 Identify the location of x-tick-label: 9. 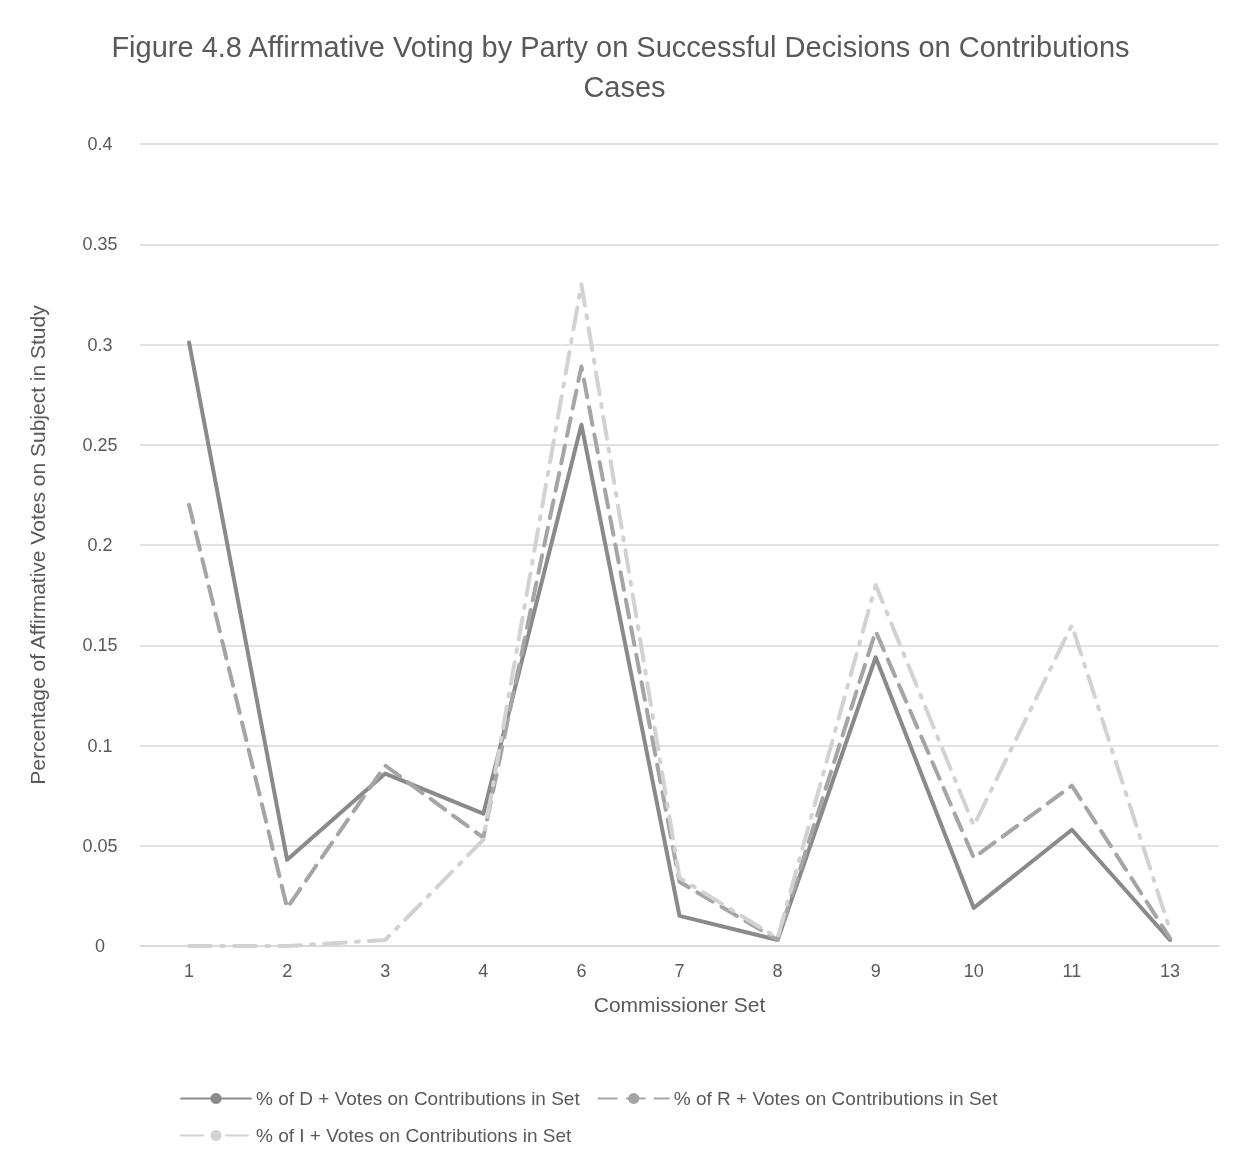
(875, 971).